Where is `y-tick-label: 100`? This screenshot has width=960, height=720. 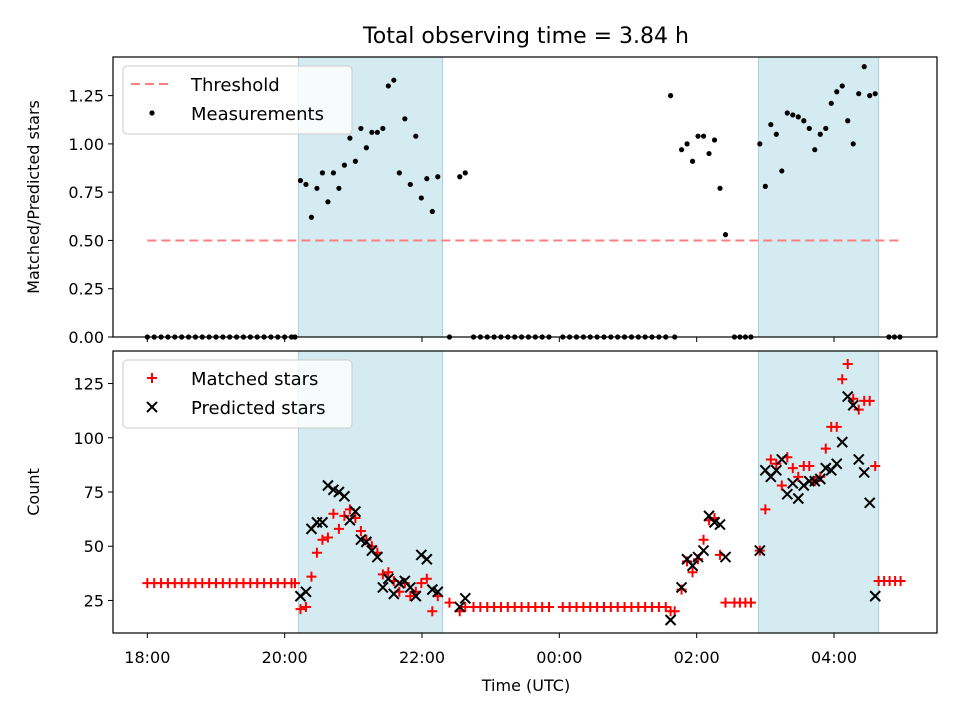 y-tick-label: 100 is located at coordinates (88, 438).